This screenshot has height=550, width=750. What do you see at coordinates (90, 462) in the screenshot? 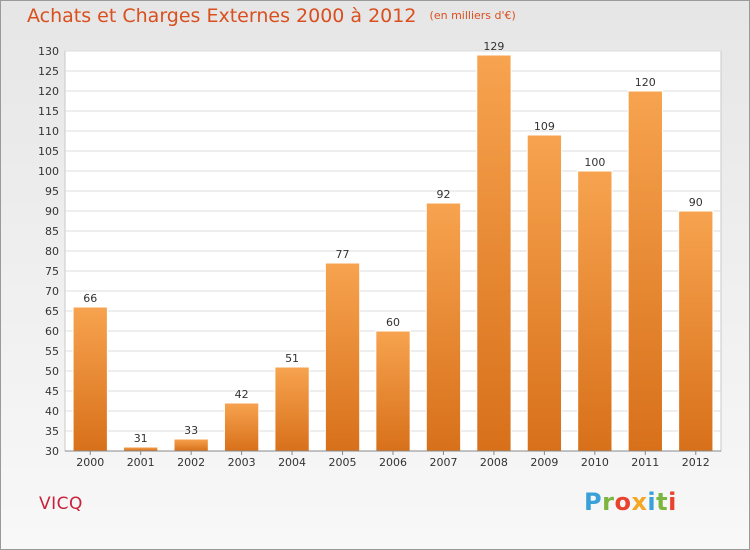
I see `x-tick-label: 2000` at bounding box center [90, 462].